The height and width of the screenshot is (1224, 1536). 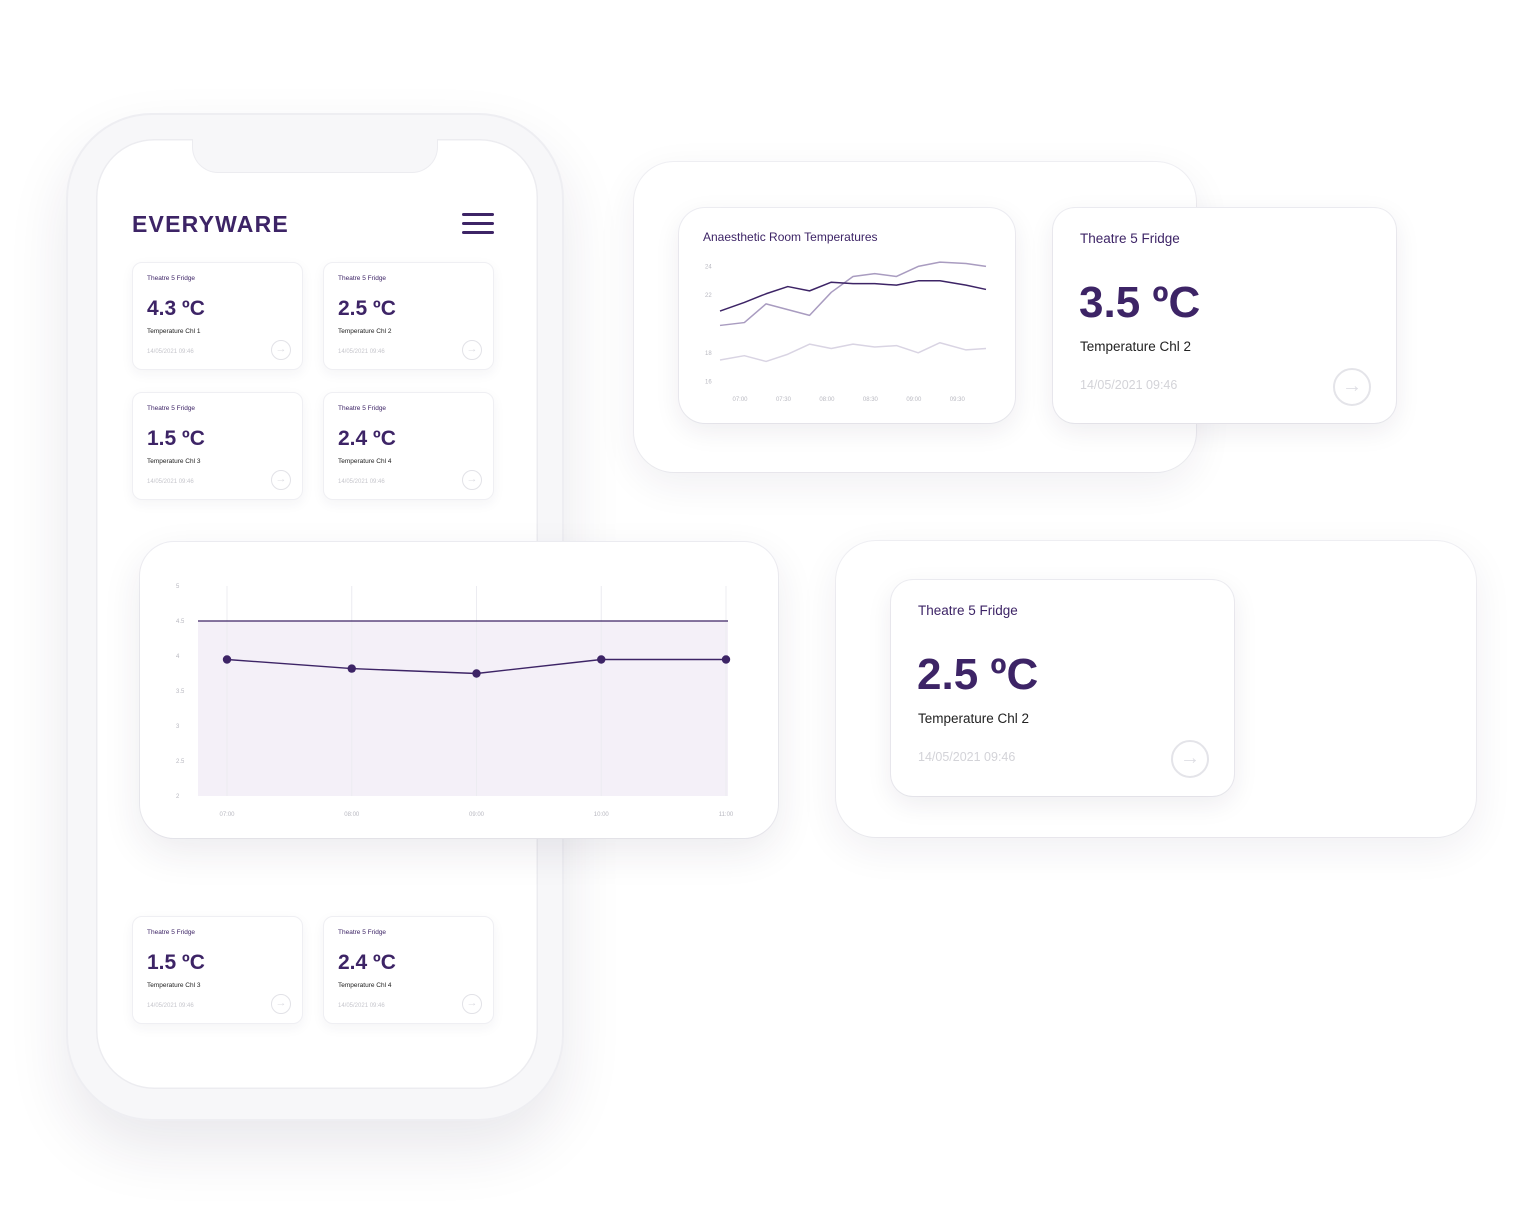 I want to click on fridge-history-chart: 5 4.5 4 3.5 3 2.5 2 07:00 08:00 09:00 10:00 11:00, so click(x=455, y=701).